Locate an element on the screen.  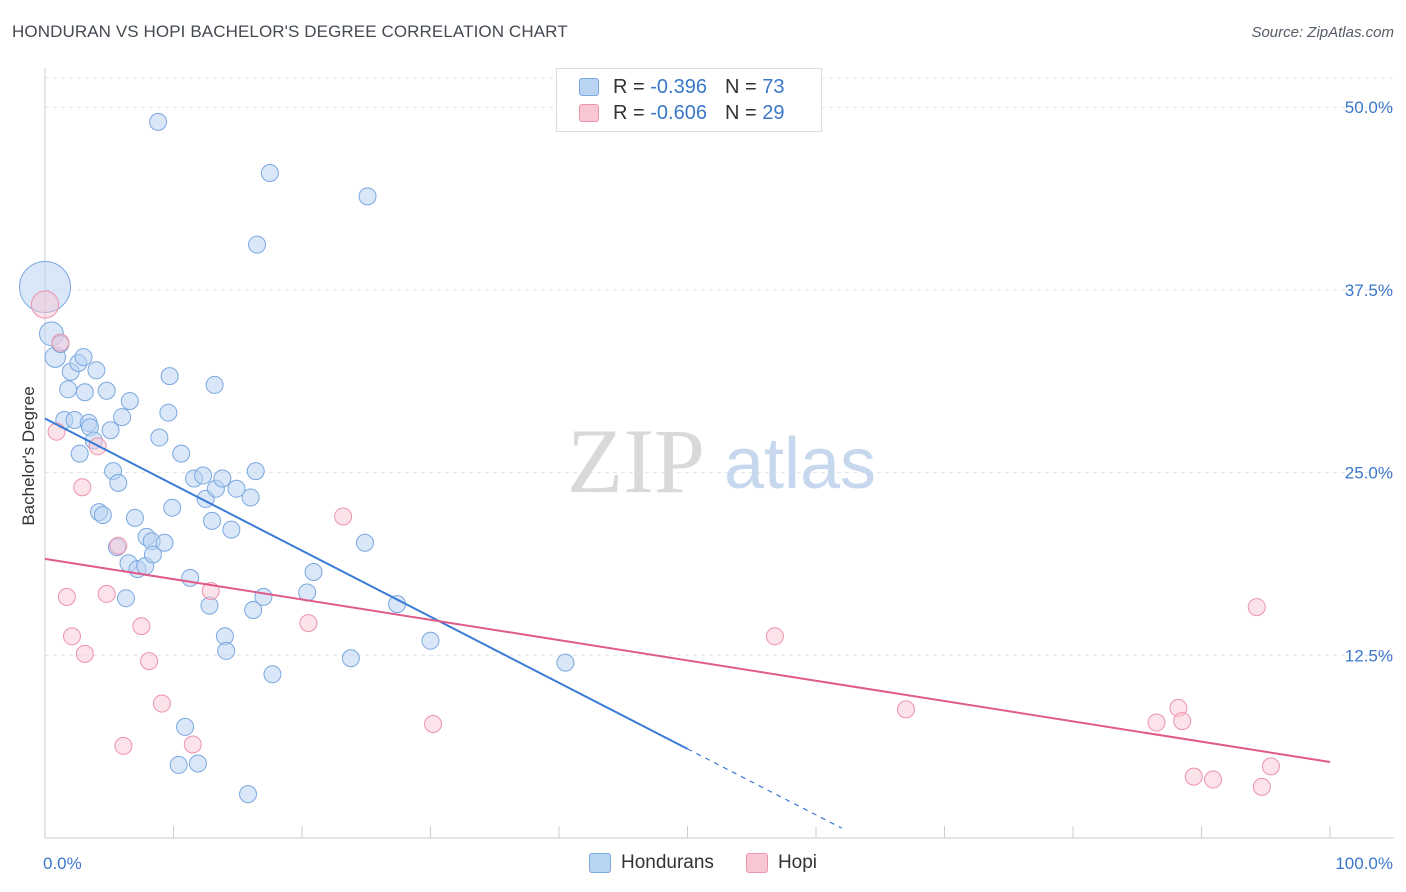
r-value: -0.396 is located at coordinates (678, 86).